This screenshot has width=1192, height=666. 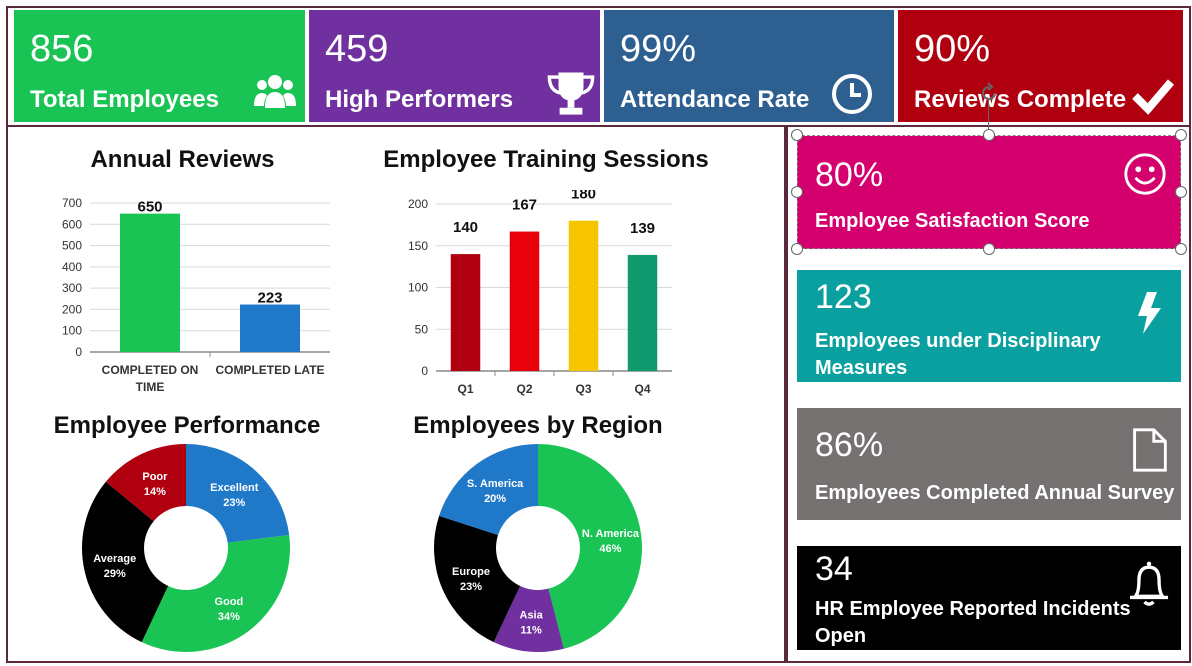 What do you see at coordinates (269, 370) in the screenshot?
I see `x-tick-label: COMPLETED LATE` at bounding box center [269, 370].